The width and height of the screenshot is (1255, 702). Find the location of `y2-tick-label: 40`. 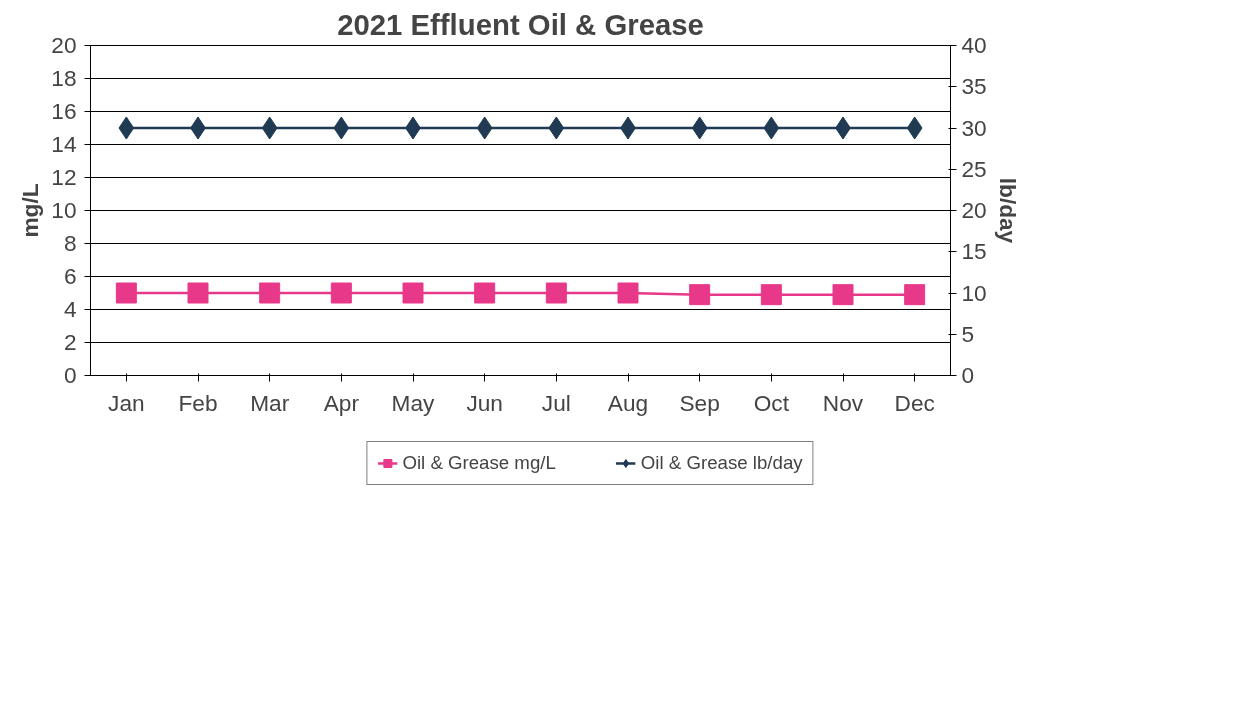

y2-tick-label: 40 is located at coordinates (974, 45).